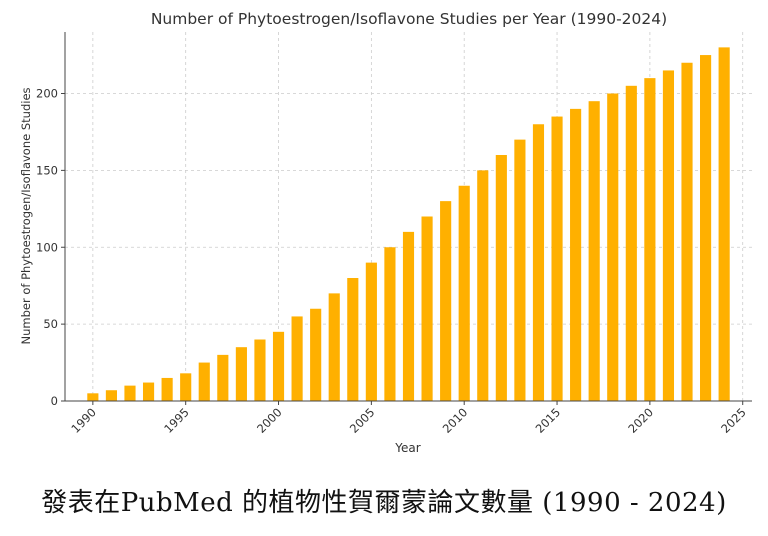 The width and height of the screenshot is (768, 536). I want to click on figure-caption: 發表在PubMed 的植物性賀爾蒙論文數量 (1990 - 2024), so click(384, 503).